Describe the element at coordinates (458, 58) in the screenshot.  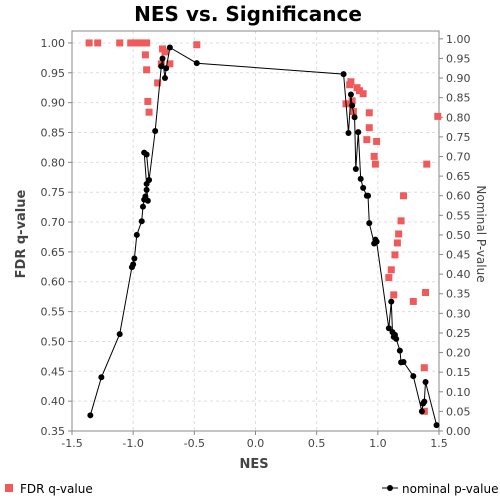
I see `y2-tick-label: 0.95` at that location.